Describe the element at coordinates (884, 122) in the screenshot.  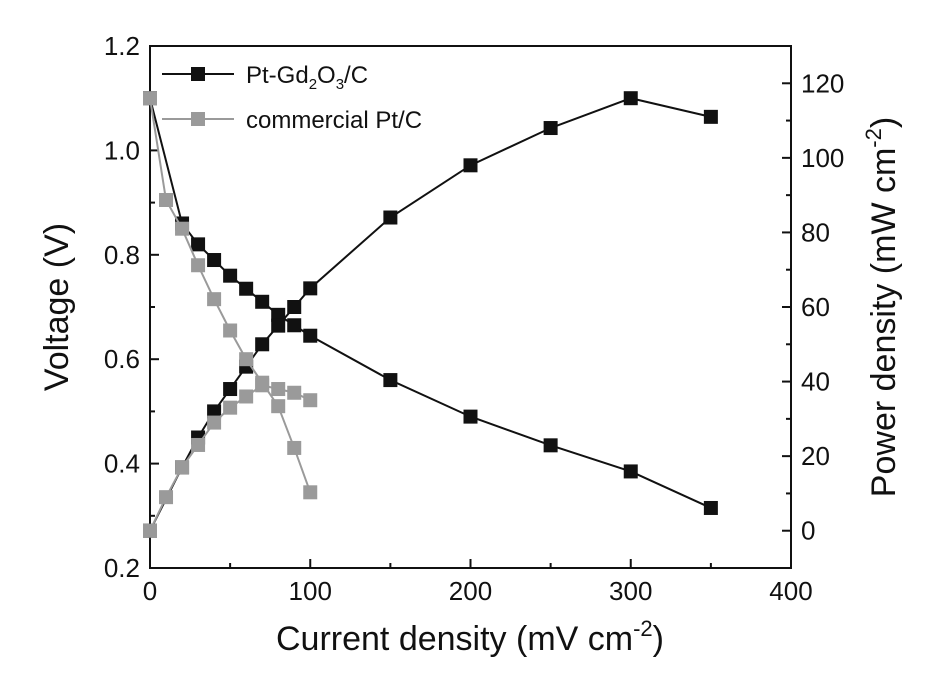
I see `y-right-axis-title-end: )` at that location.